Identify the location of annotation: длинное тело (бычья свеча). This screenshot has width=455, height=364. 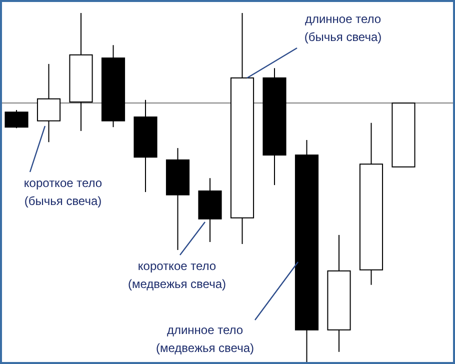
(343, 28).